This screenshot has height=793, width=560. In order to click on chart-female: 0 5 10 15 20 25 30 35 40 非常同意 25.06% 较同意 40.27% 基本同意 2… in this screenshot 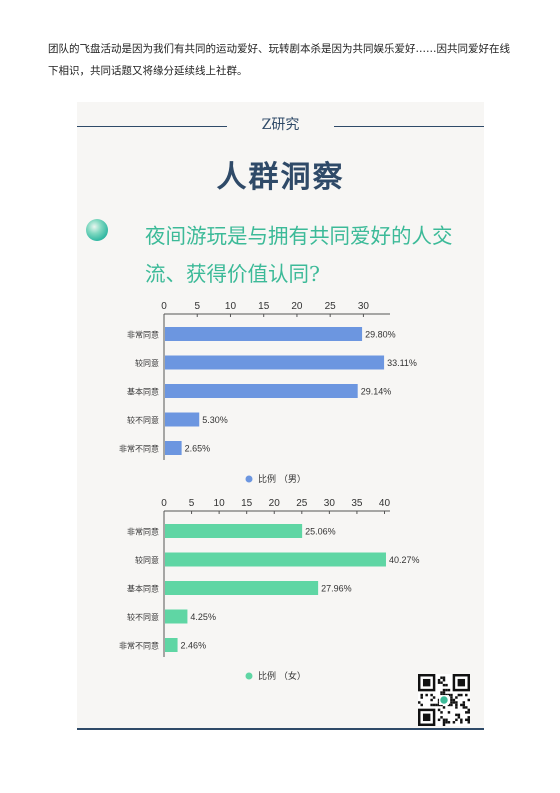, I will do `click(269, 590)`.